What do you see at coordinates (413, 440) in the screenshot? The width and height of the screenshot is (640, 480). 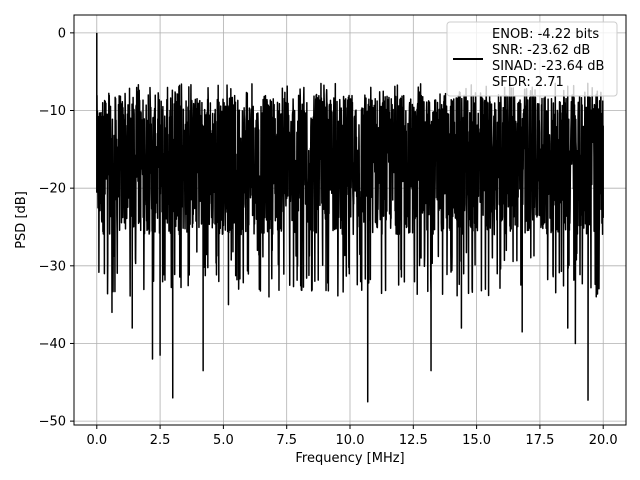 I see `x-tick-label: 12.5` at bounding box center [413, 440].